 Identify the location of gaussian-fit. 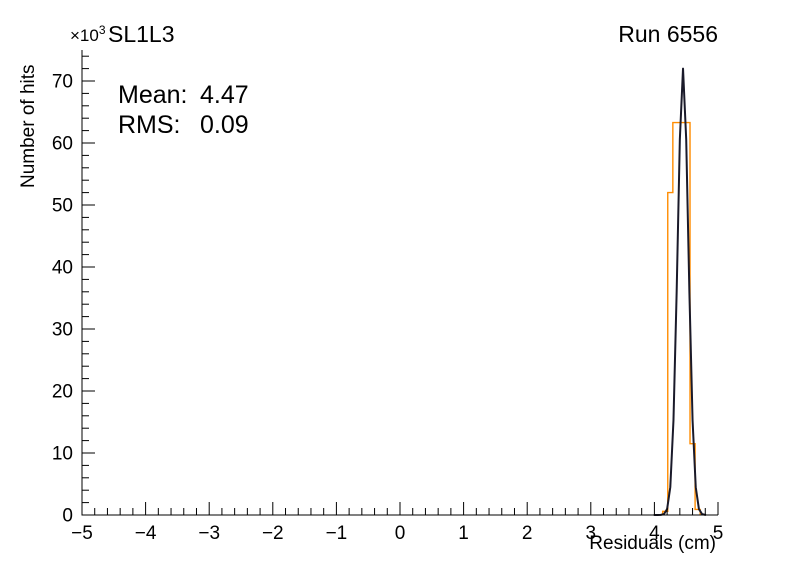
(680, 291).